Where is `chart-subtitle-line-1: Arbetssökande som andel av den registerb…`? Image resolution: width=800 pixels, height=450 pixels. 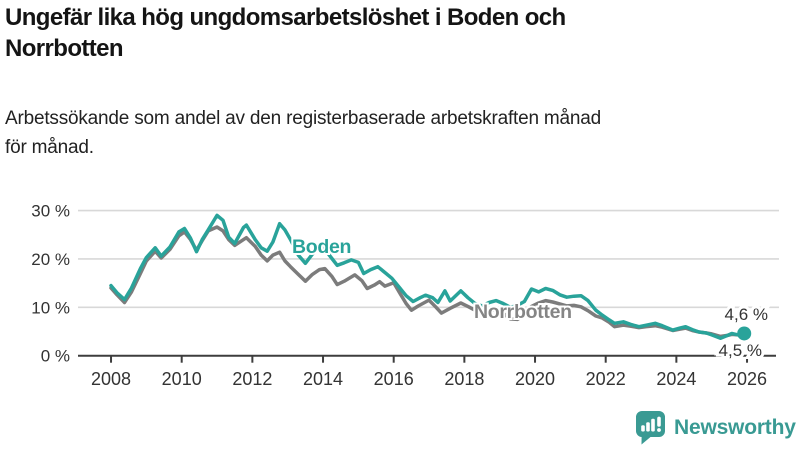
chart-subtitle-line-1: Arbetssökande som andel av den registerb… is located at coordinates (303, 118).